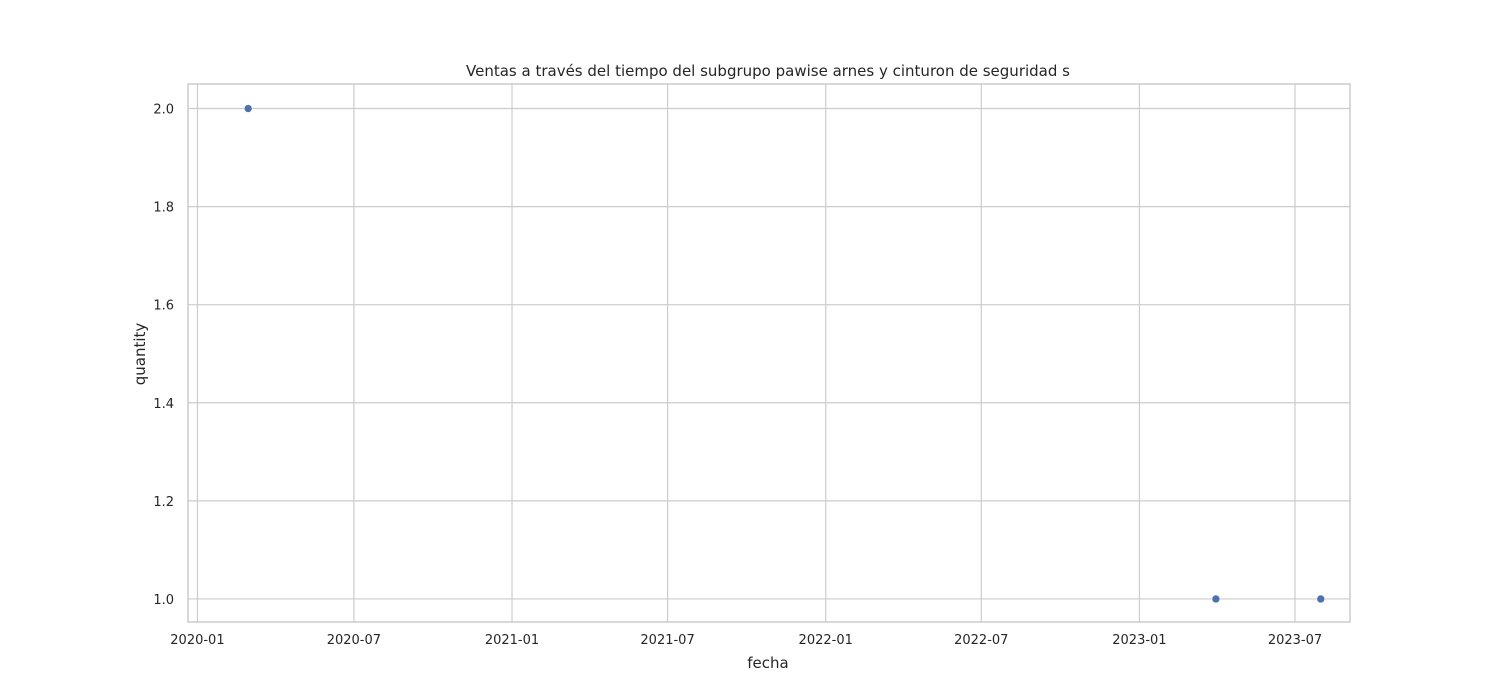 This screenshot has width=1500, height=700. I want to click on y-axis-label: quantity, so click(140, 354).